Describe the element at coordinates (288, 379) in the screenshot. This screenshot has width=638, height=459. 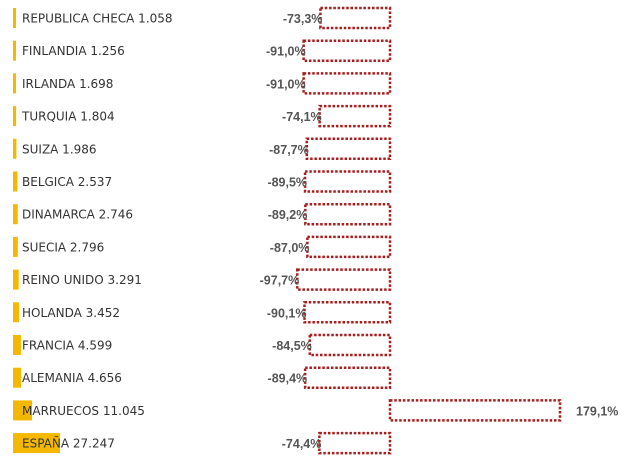
I see `change-label: -89,4%` at that location.